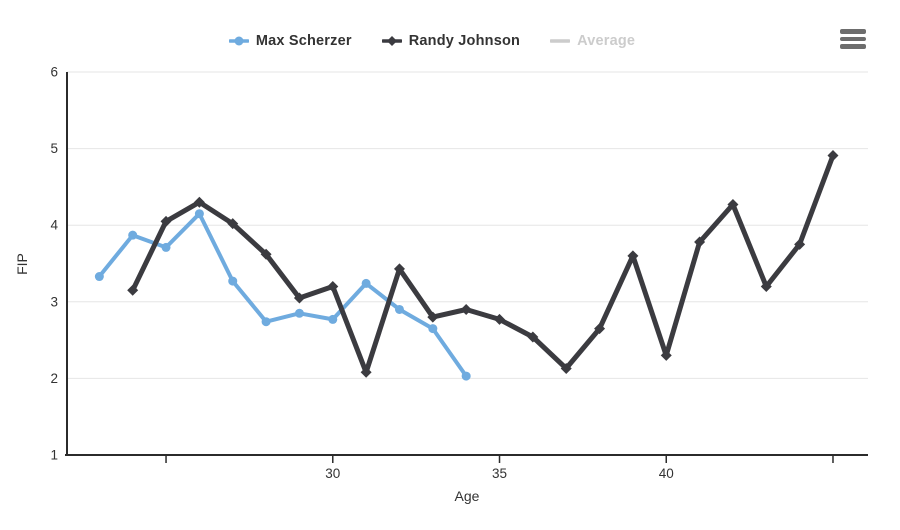 The height and width of the screenshot is (530, 900). I want to click on x-axis-tick-label: 35, so click(499, 473).